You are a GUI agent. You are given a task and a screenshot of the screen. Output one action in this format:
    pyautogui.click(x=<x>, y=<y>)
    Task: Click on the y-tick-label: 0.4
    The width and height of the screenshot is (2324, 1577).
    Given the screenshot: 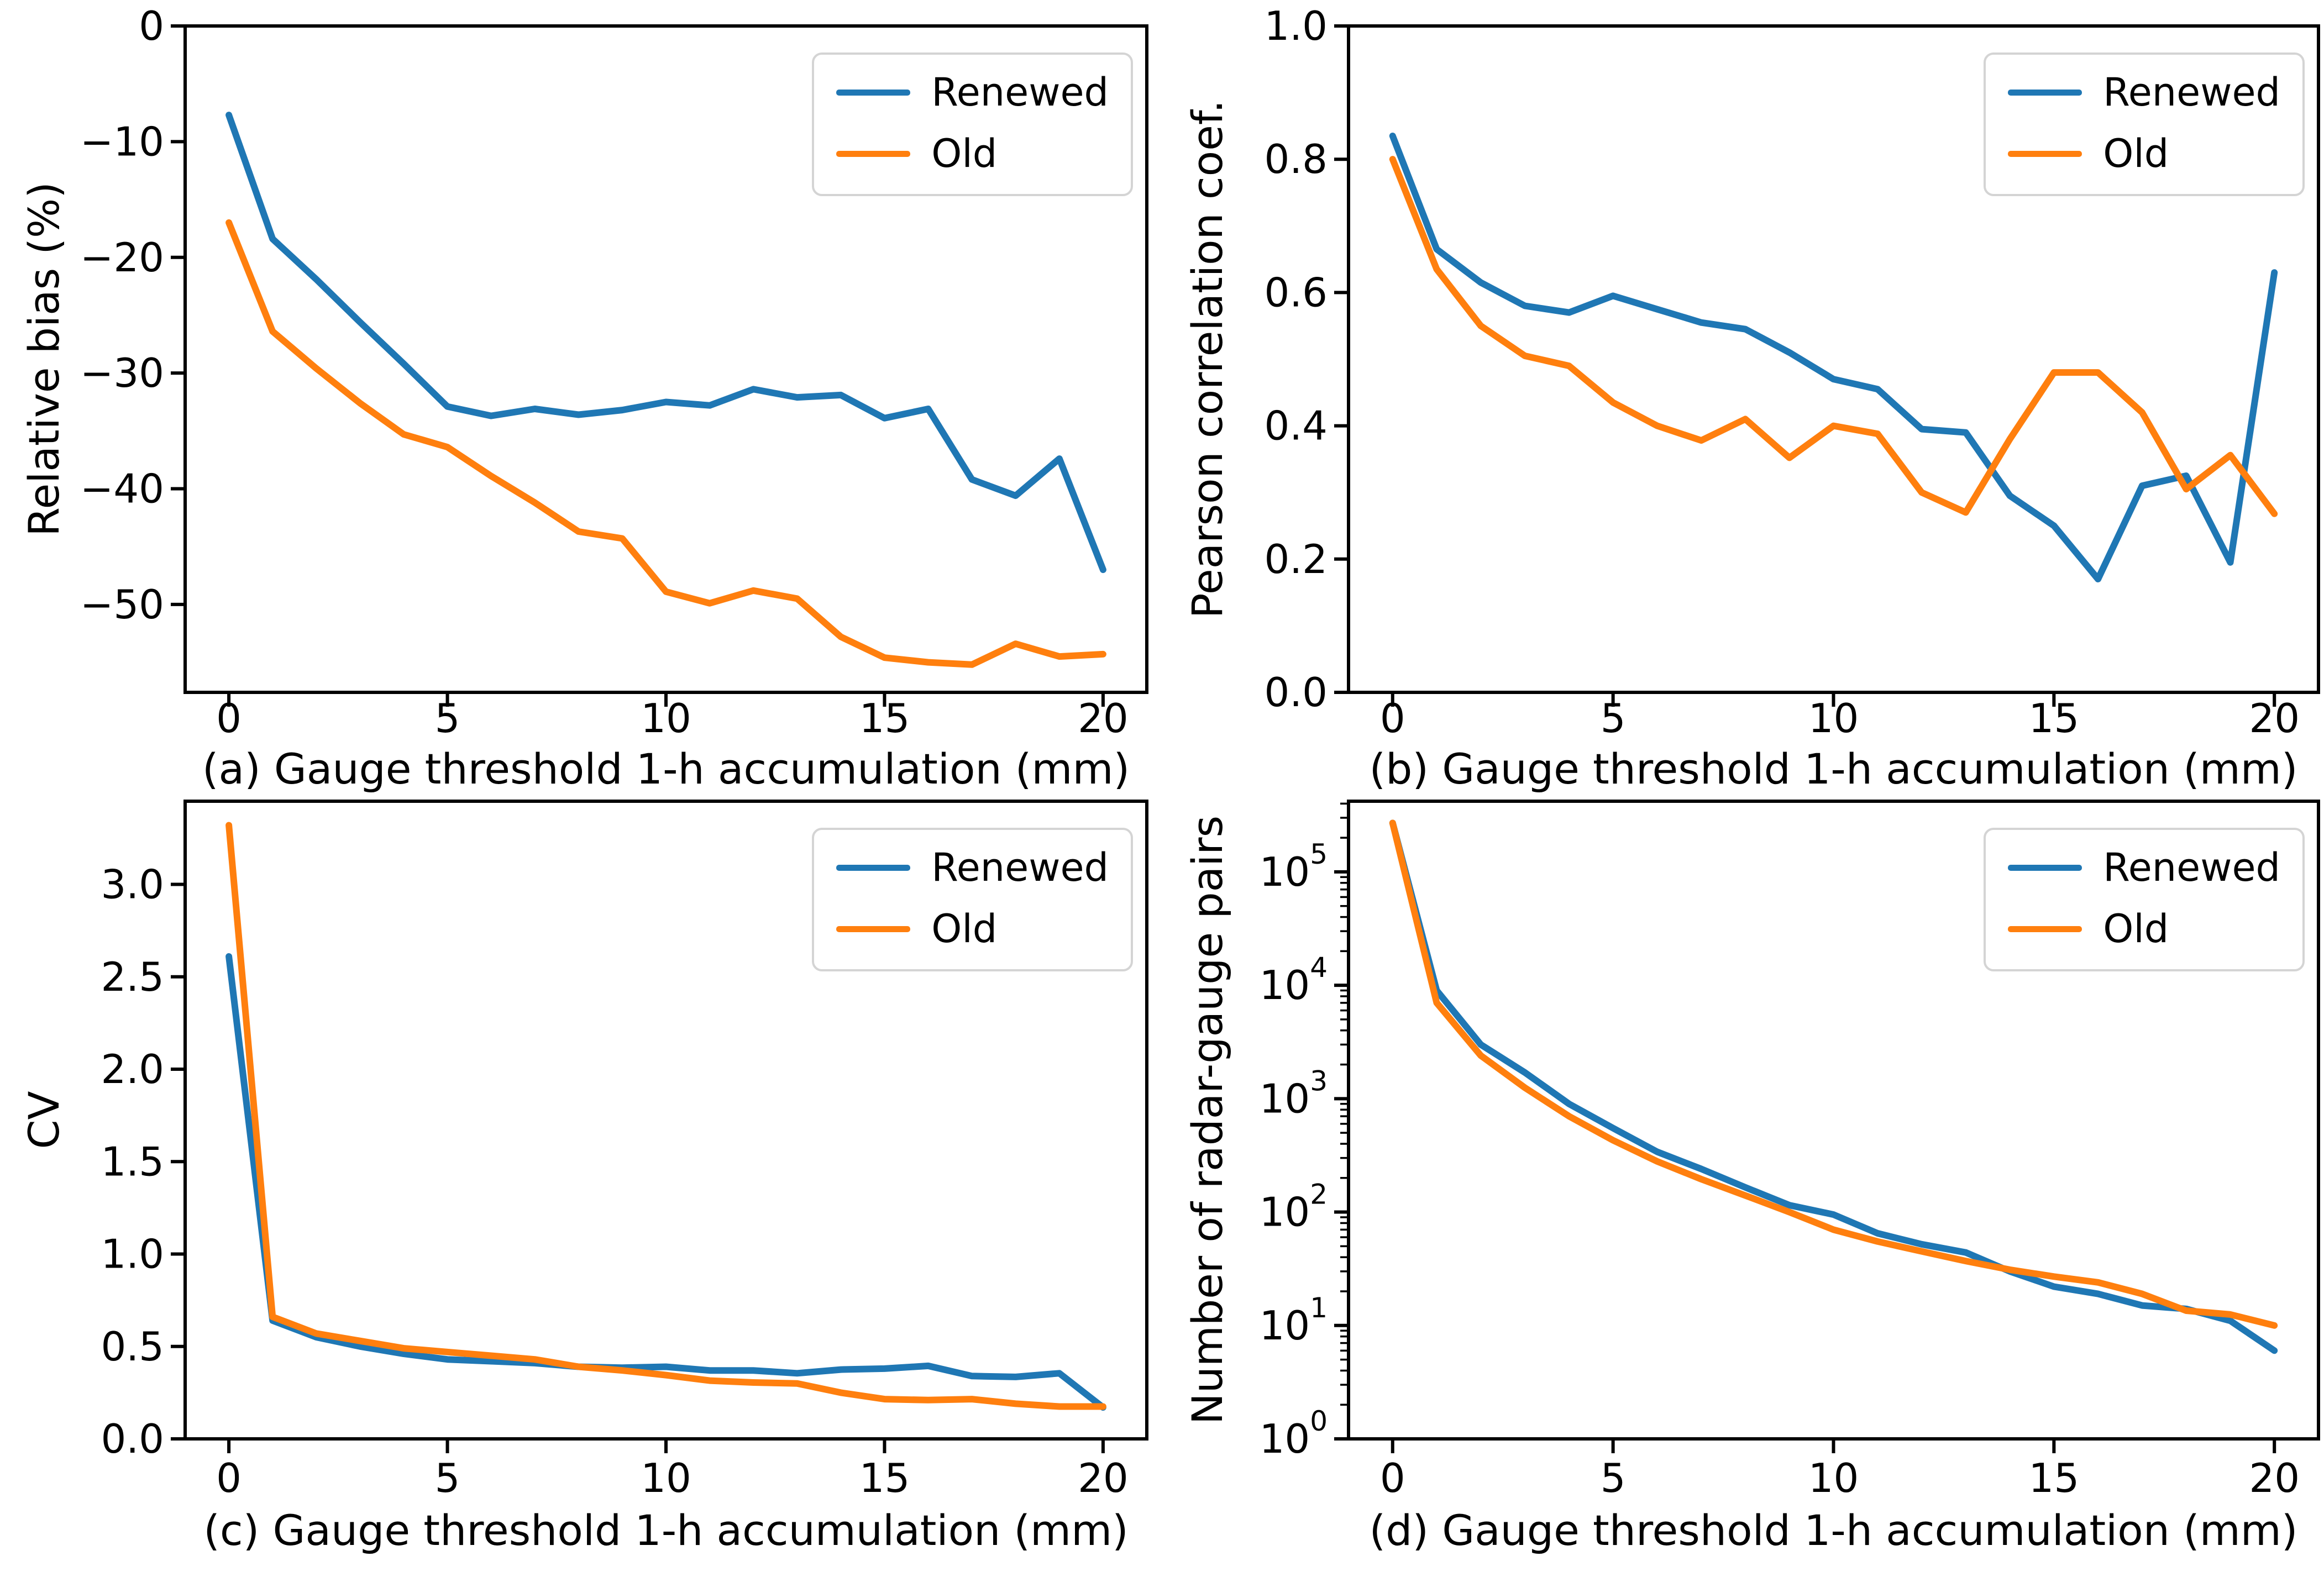 What is the action you would take?
    pyautogui.click(x=1296, y=426)
    